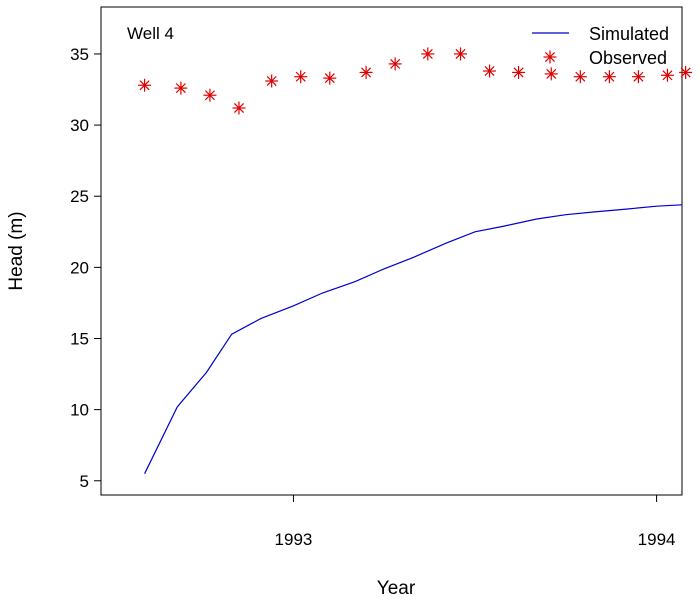  I want to click on legend: Simulated Observed, so click(600, 46).